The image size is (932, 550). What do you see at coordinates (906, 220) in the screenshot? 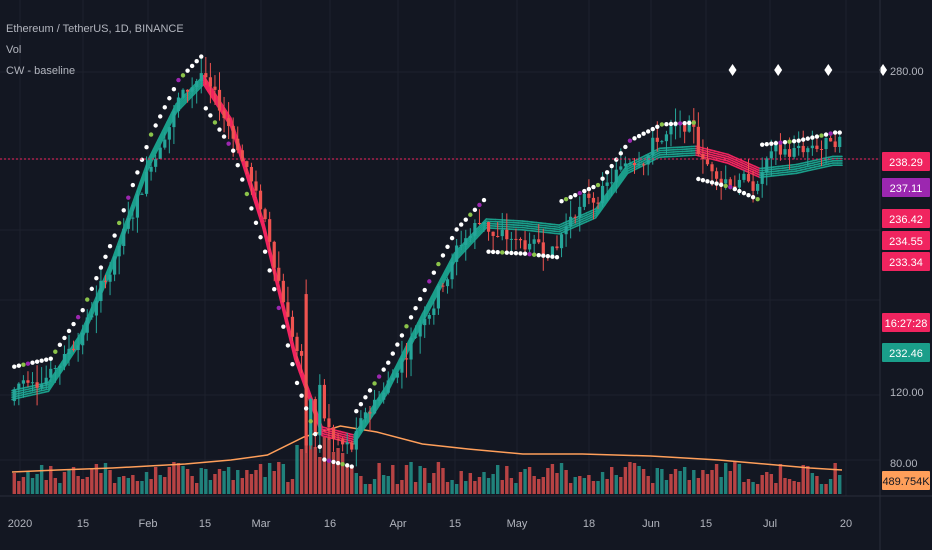
I see `price-tag-label: 236.42` at bounding box center [906, 220].